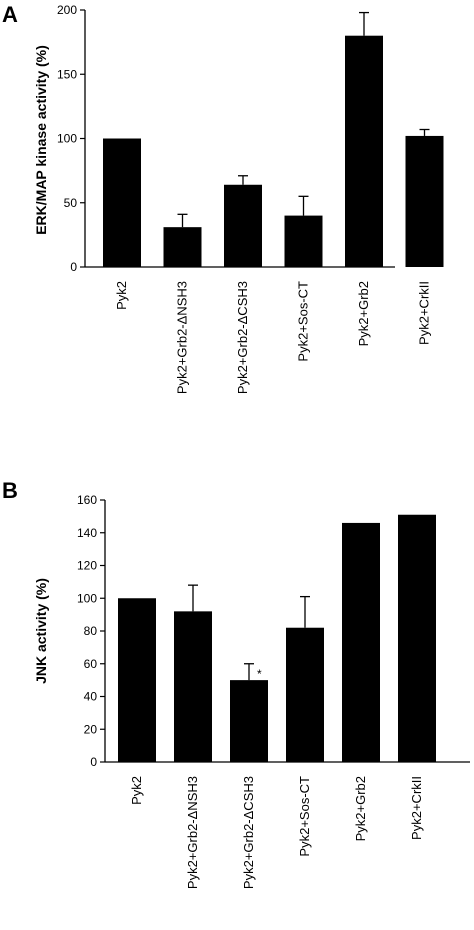  Describe the element at coordinates (416, 808) in the screenshot. I see `panel-b-category-label: Pyk2+CrkII` at that location.